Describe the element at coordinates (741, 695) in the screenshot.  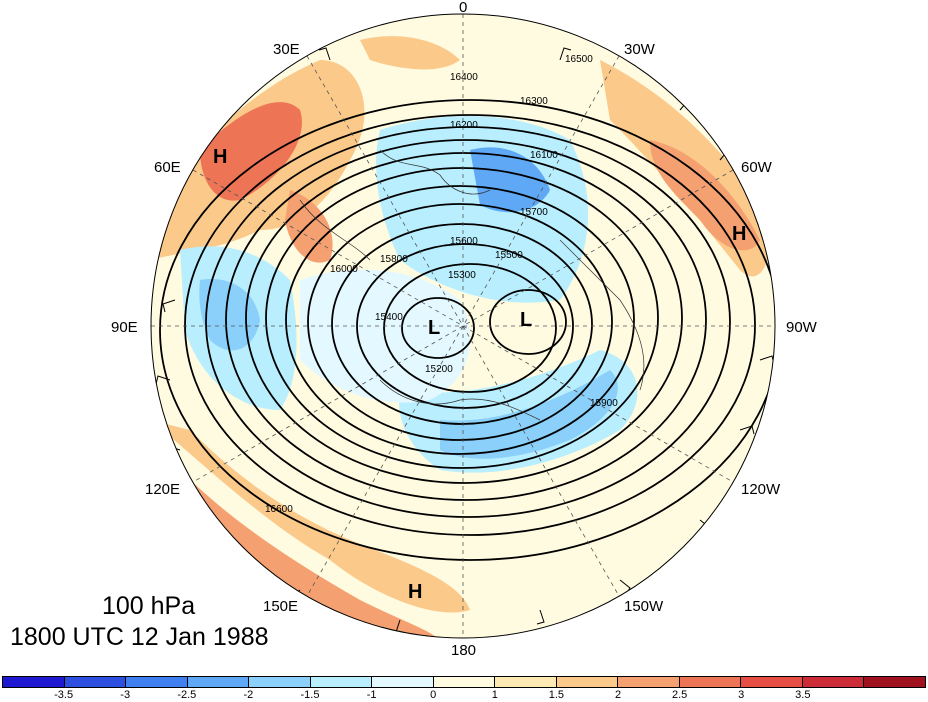
I see `colorbar-tick-label: 3` at that location.